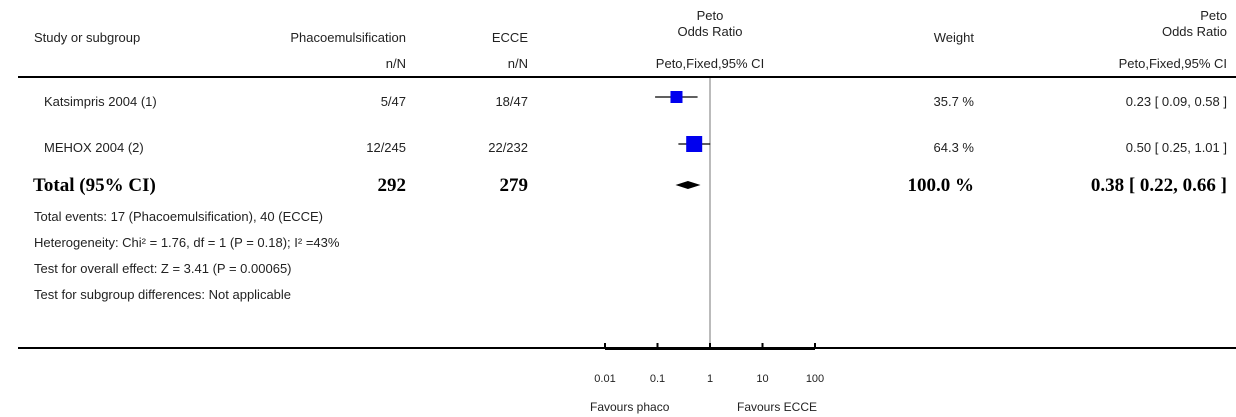 The width and height of the screenshot is (1236, 417). Describe the element at coordinates (100, 101) in the screenshot. I see `study-name: Katsimpris 2004 (1)` at that location.